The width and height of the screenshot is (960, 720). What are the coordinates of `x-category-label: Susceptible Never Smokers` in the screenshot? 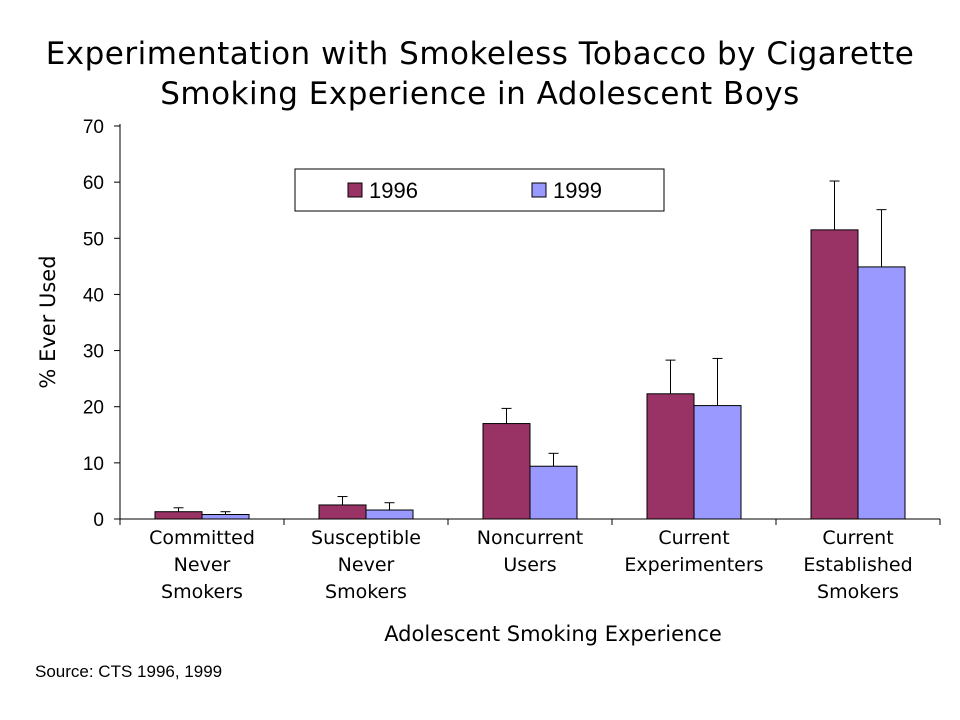 It's located at (366, 565).